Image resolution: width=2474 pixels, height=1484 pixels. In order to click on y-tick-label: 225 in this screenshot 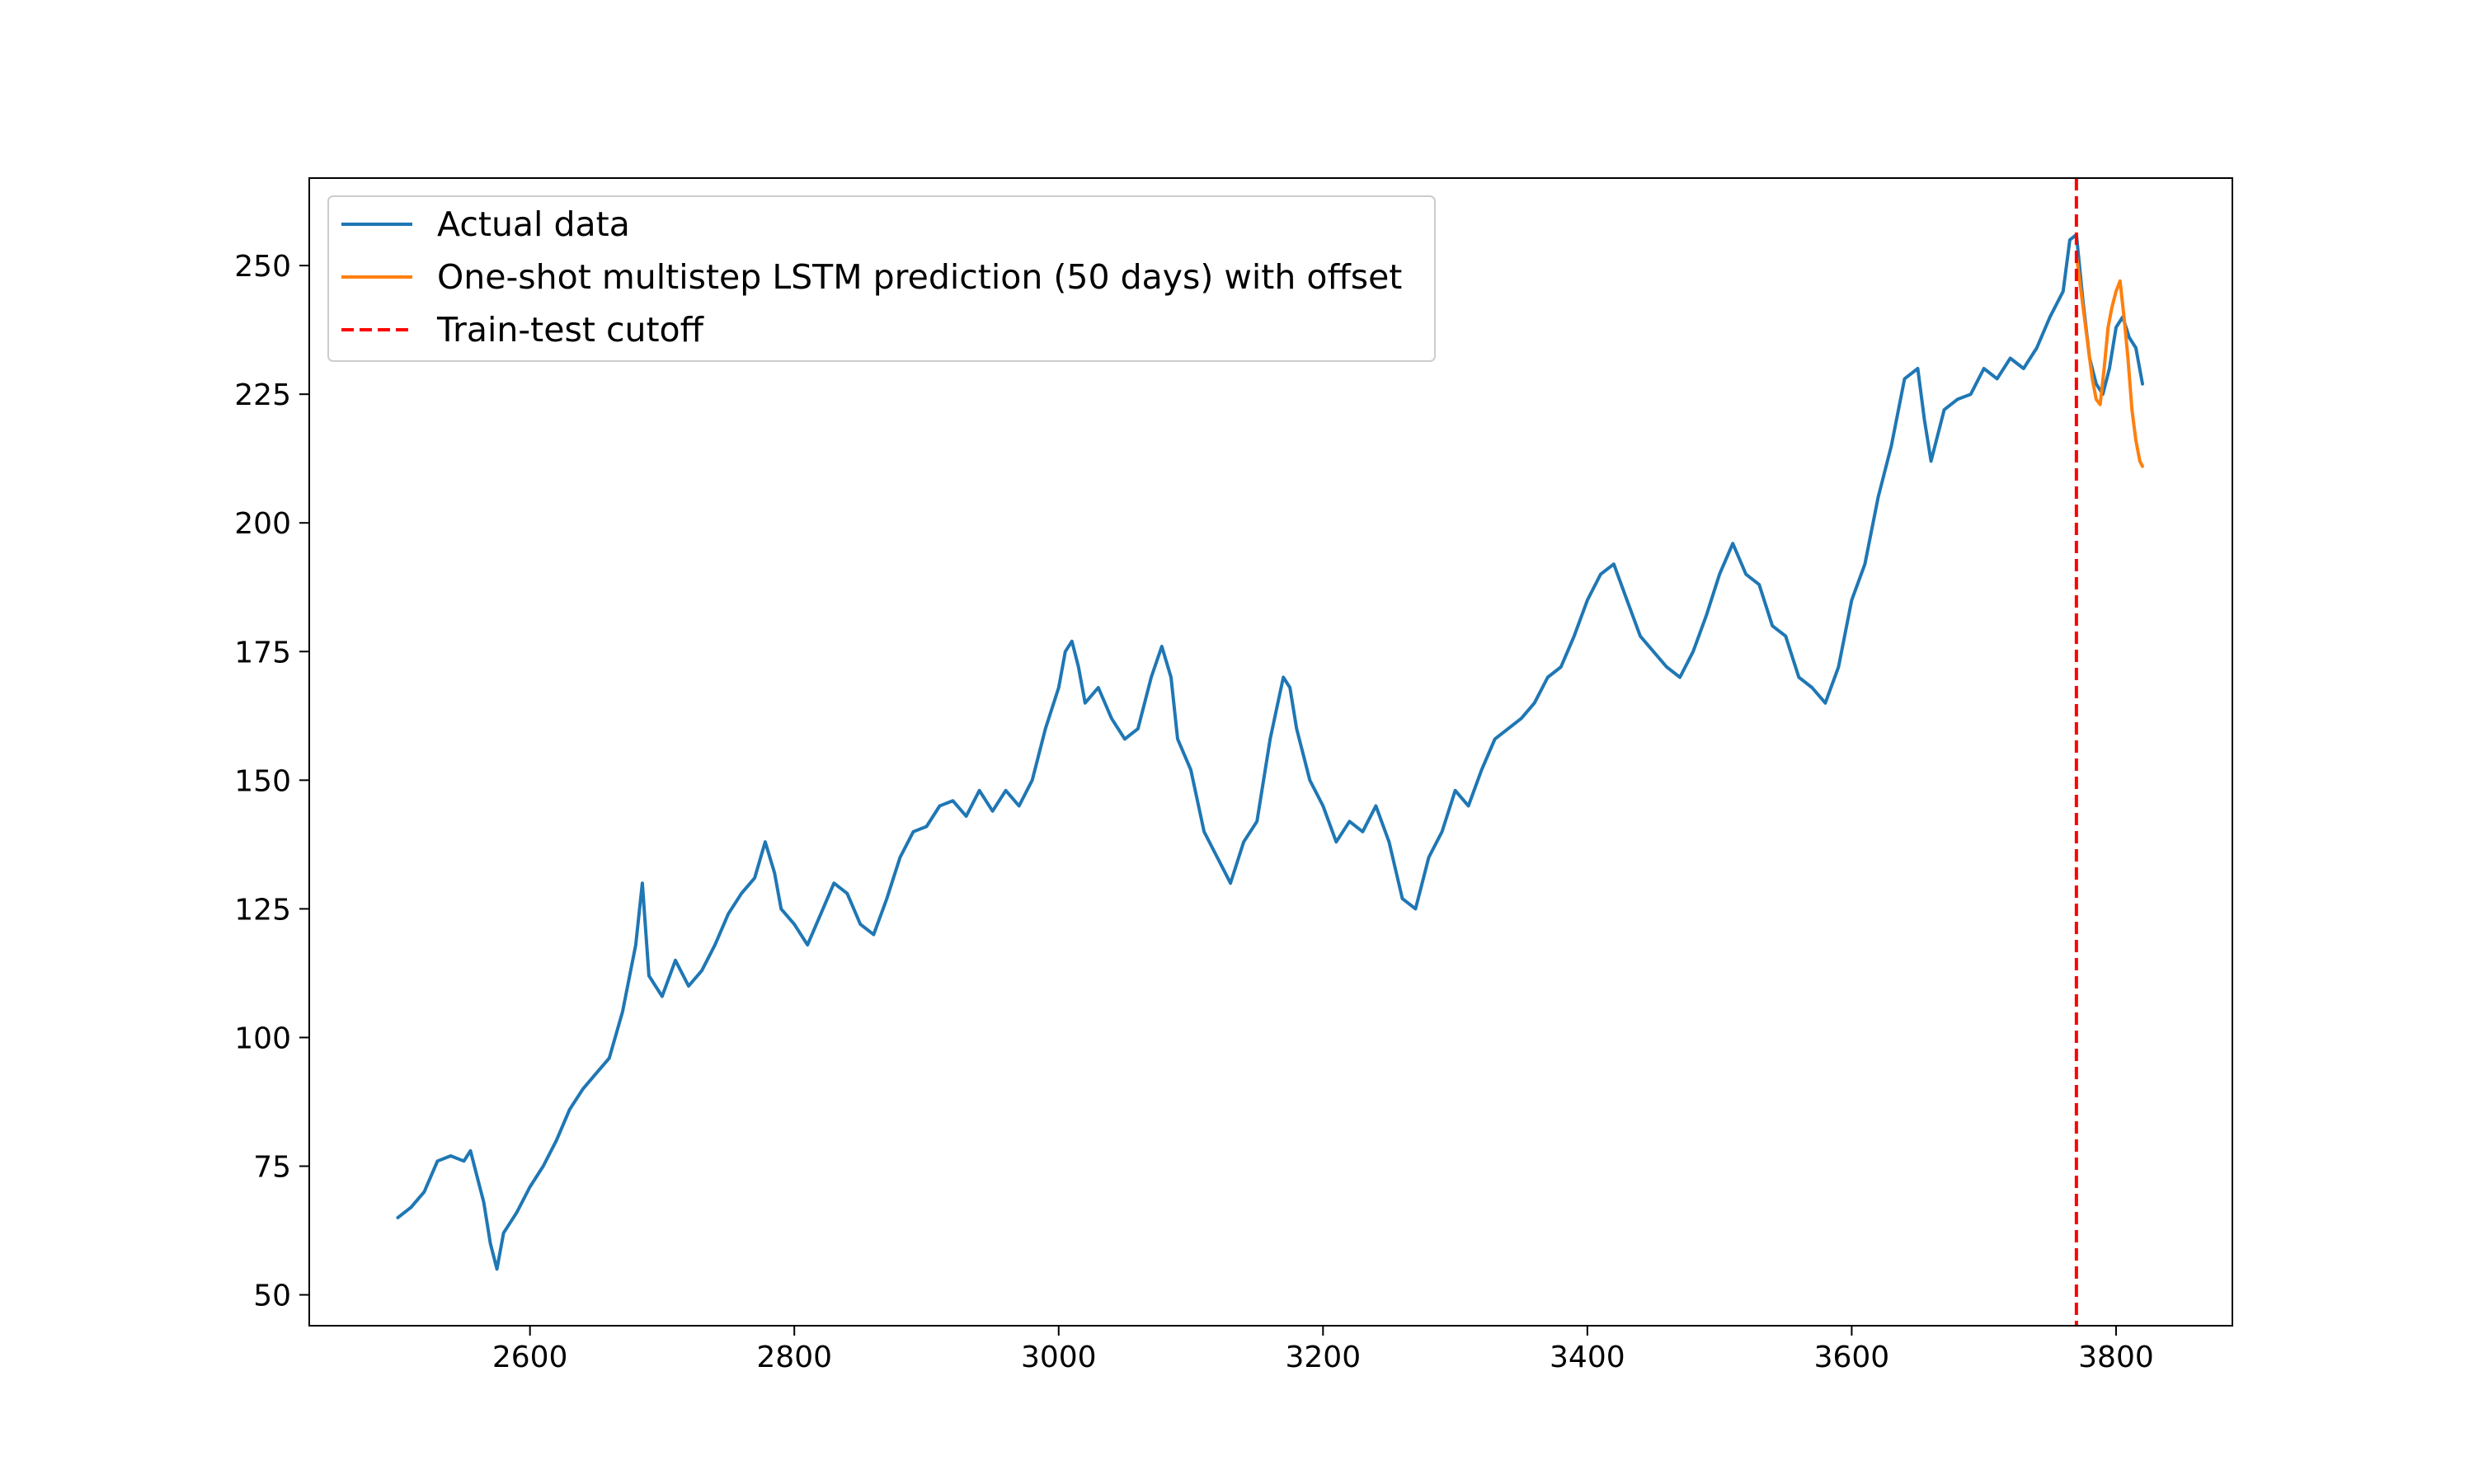, I will do `click(262, 395)`.